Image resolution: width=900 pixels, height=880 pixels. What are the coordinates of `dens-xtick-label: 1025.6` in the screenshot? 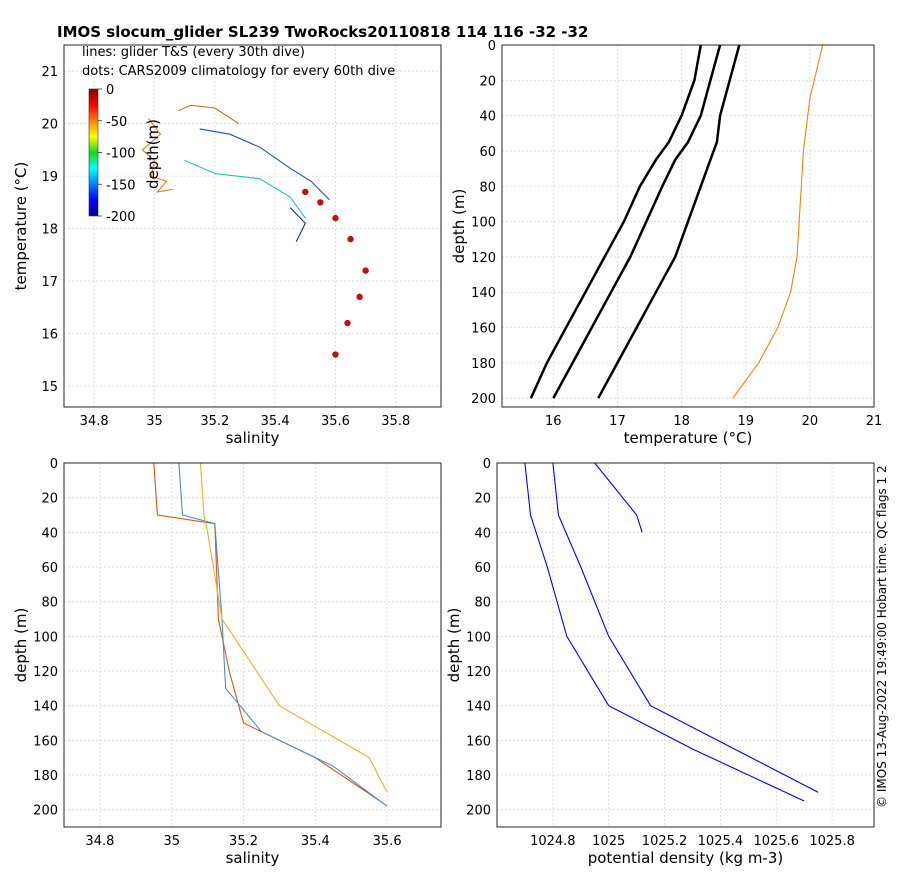 It's located at (777, 841).